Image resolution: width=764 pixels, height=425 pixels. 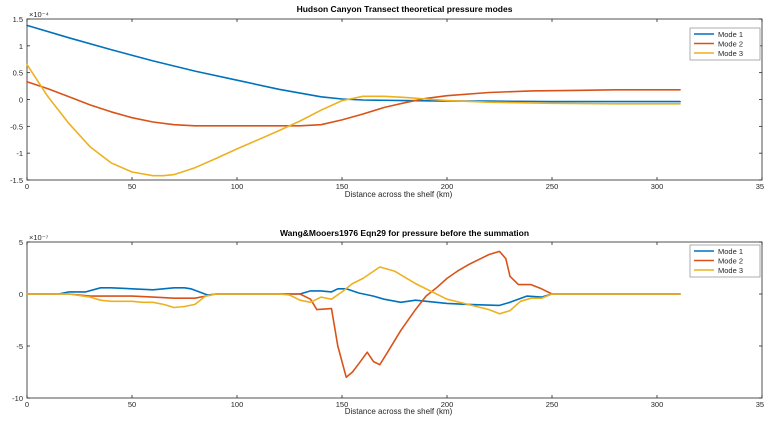 I want to click on y-tick-label: 1, so click(x=21, y=46).